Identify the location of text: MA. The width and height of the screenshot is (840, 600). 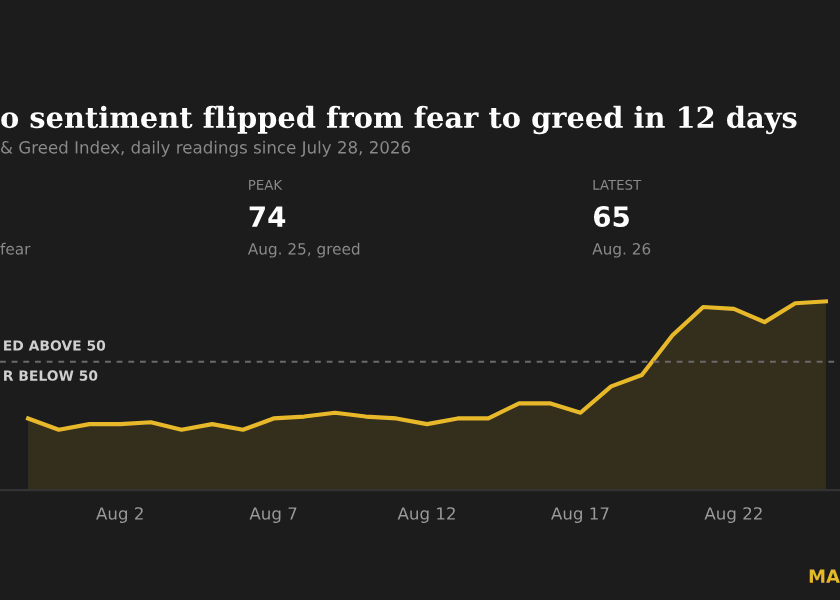
(824, 576).